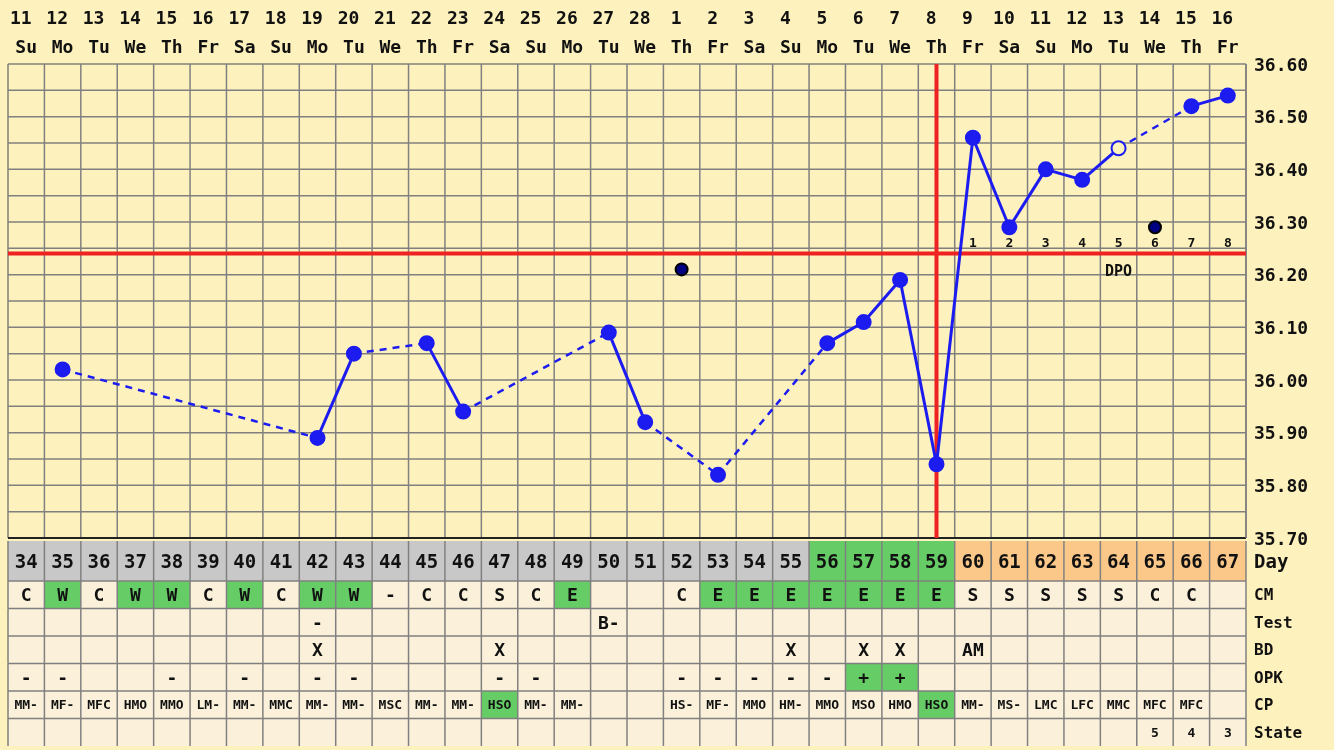 This screenshot has height=750, width=1334. Describe the element at coordinates (426, 31) in the screenshot. I see `x2-tick-label: 22 Th` at that location.